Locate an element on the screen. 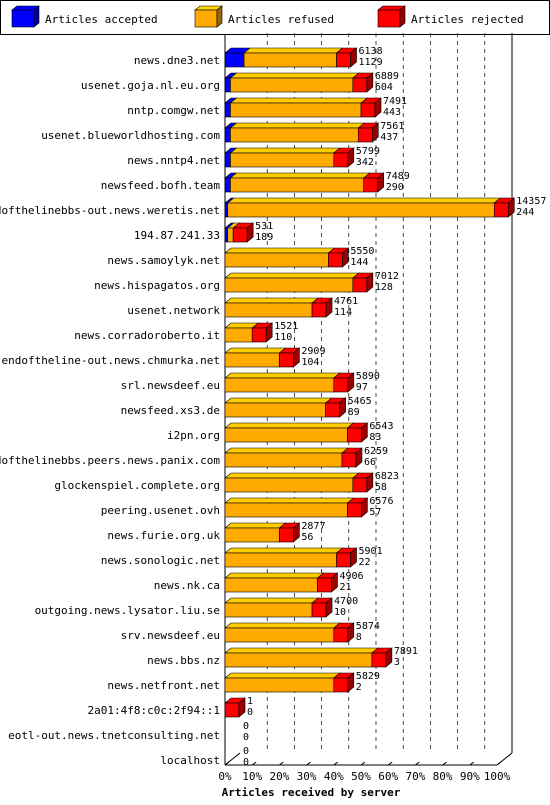 This screenshot has width=550, height=805. category-label: endofthelinebbs-out.news.weretis.net is located at coordinates (110, 210).